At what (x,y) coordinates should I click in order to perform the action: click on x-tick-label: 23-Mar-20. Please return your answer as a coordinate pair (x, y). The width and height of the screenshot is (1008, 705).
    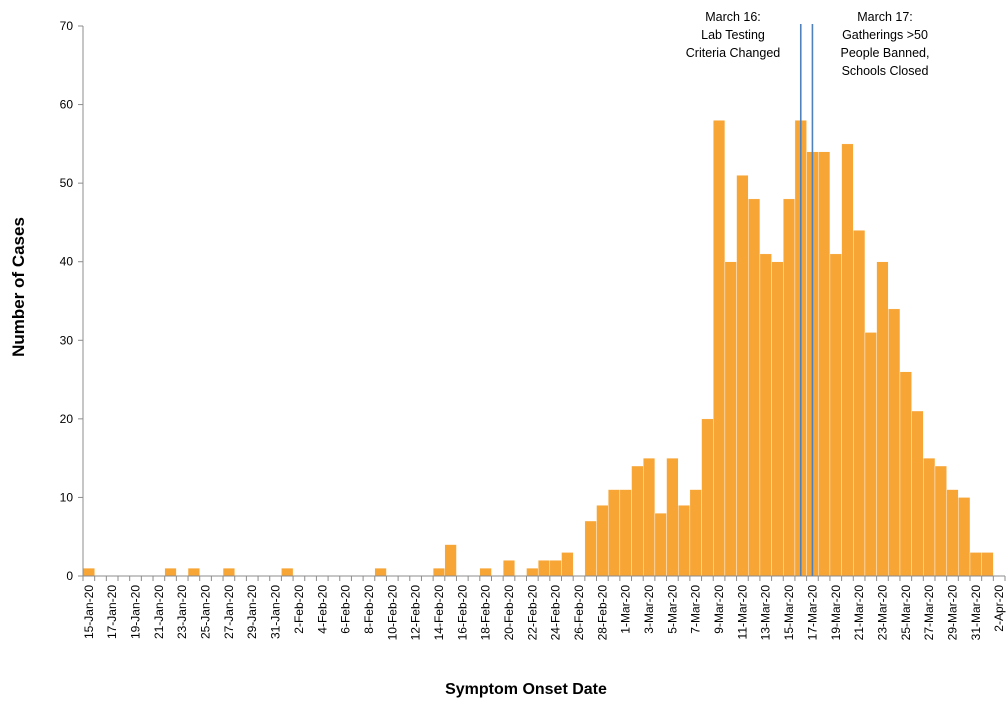
    Looking at the image, I should click on (882, 613).